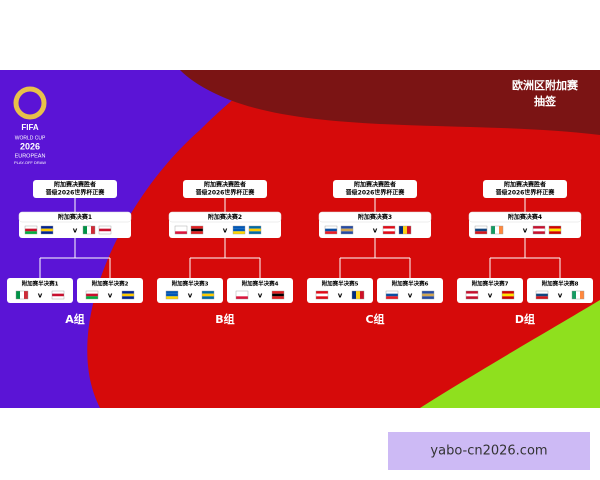  Describe the element at coordinates (340, 284) in the screenshot. I see `semi-label: 附加赛半决赛5` at that location.